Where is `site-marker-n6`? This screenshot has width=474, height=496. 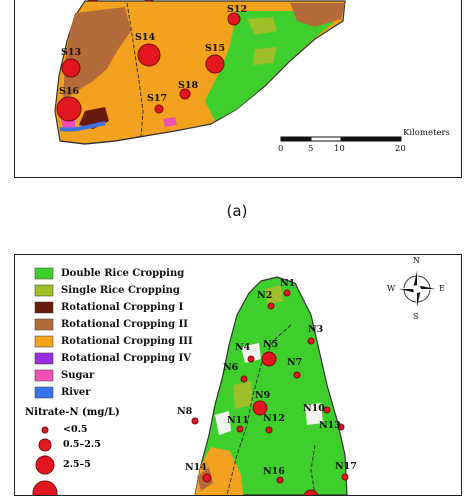
site-marker-n6 is located at coordinates (244, 379).